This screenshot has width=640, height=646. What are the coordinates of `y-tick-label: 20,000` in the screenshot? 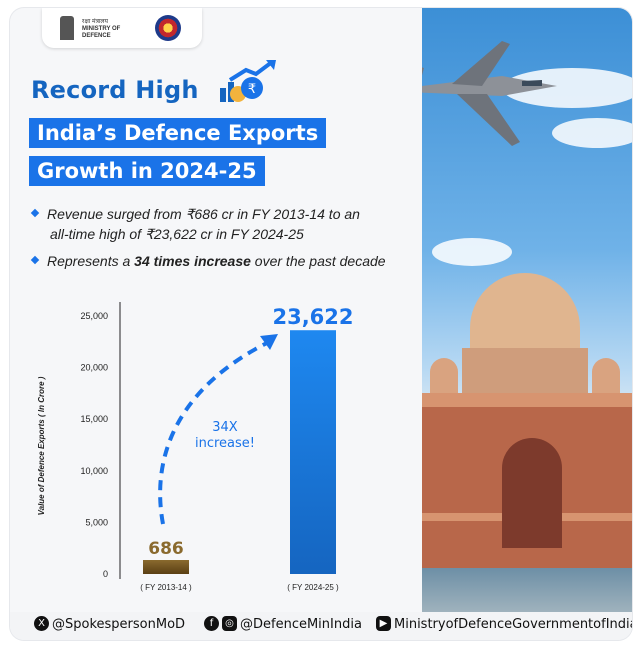 It's located at (94, 368).